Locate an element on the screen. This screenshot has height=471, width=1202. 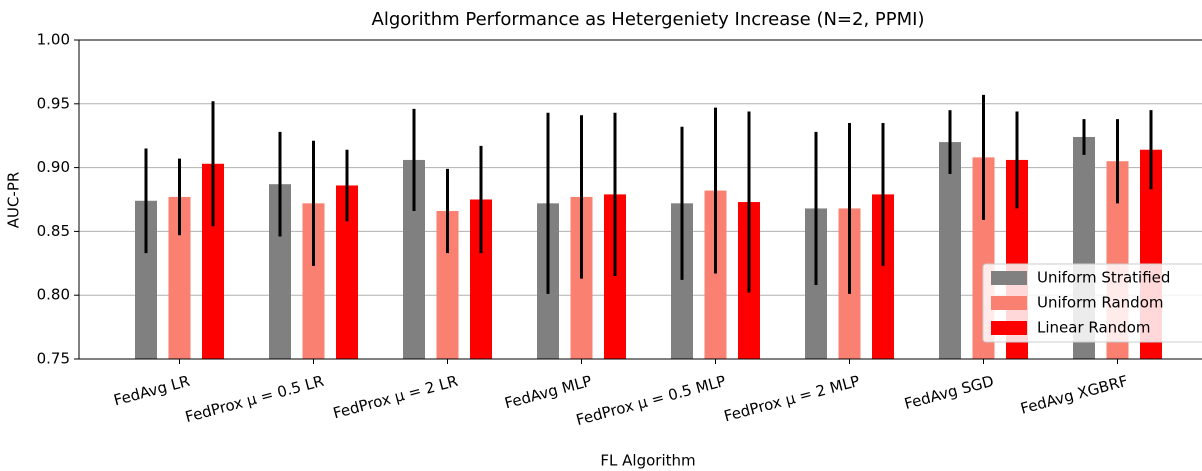
x-axis-label: FL Algorithm is located at coordinates (647, 461).